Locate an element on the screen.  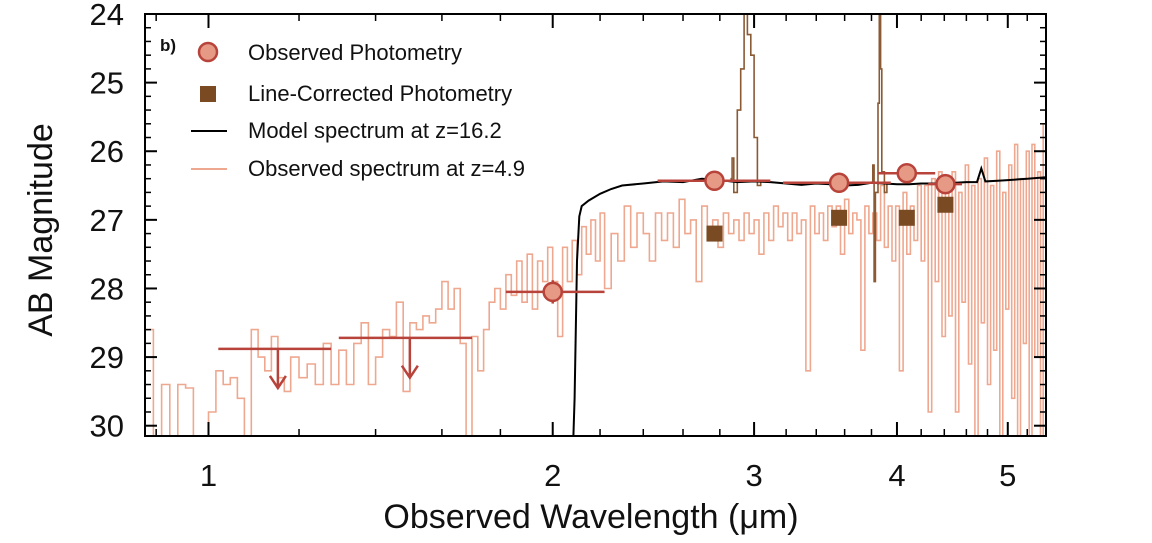
y-tick-label: 26 is located at coordinates (107, 151).